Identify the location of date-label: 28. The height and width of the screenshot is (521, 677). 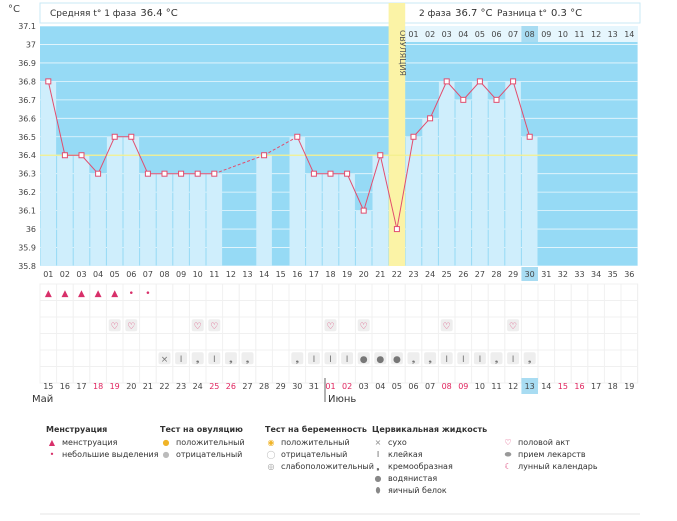
(264, 386).